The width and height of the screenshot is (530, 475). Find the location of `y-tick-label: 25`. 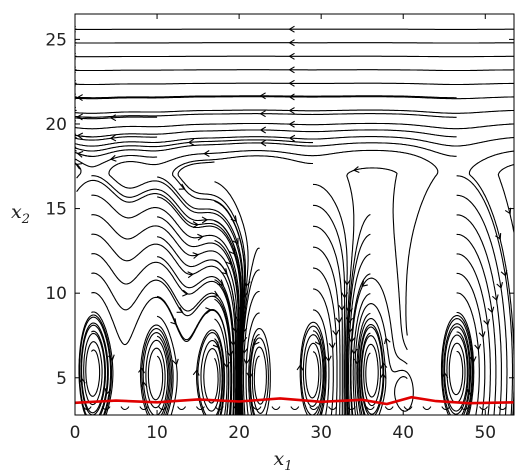

y-tick-label: 25 is located at coordinates (56, 40).